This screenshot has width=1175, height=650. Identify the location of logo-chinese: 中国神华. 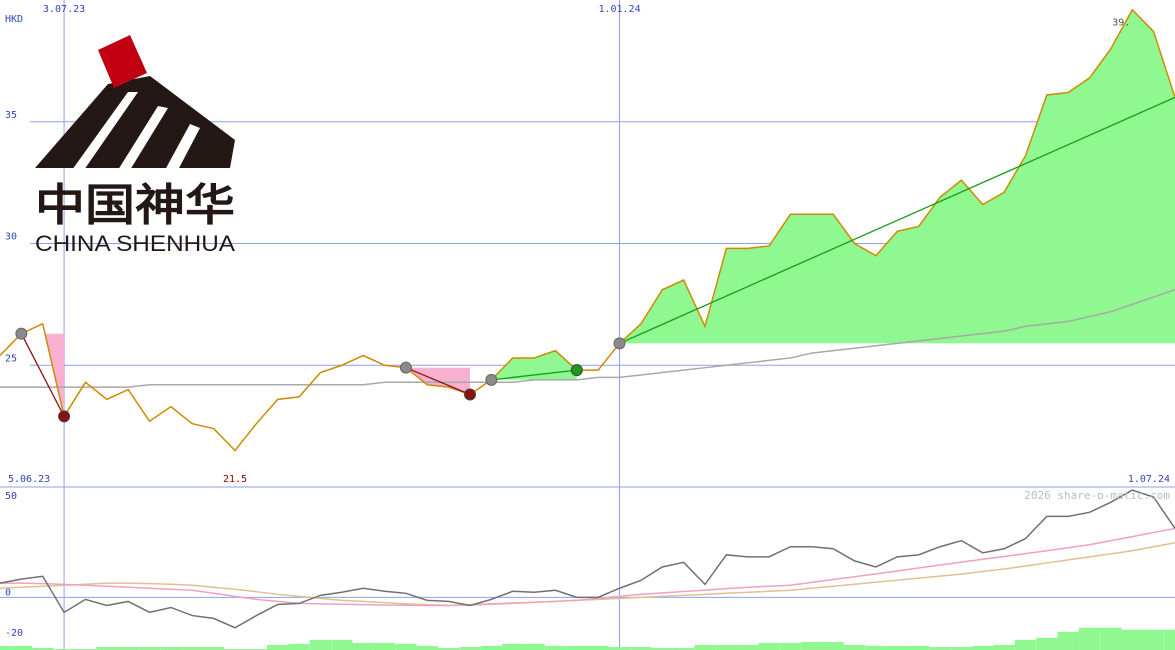
(135, 205).